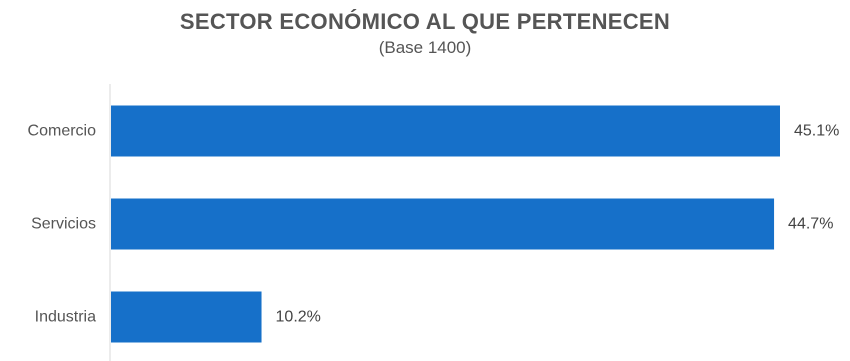 This screenshot has height=361, width=850. I want to click on chart-title: SECTOR ECONÓMICO AL QUE PERTENECEN, so click(425, 21).